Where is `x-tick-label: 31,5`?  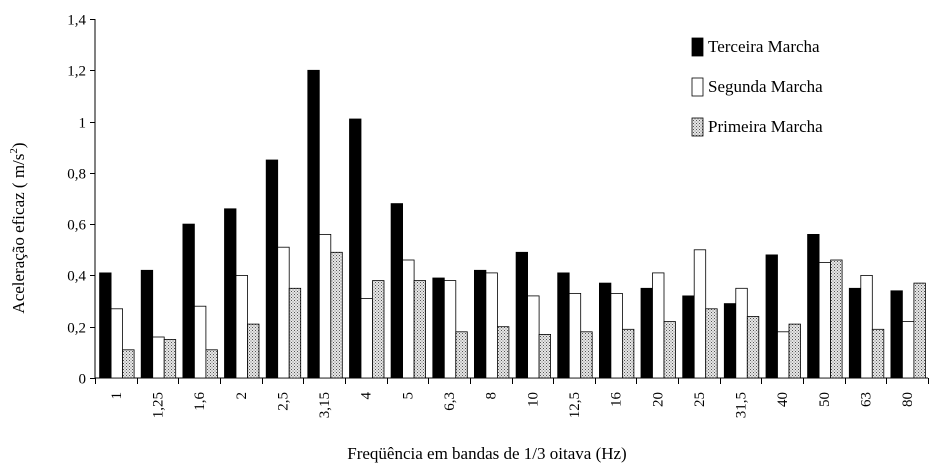
x-tick-label: 31,5 is located at coordinates (742, 405).